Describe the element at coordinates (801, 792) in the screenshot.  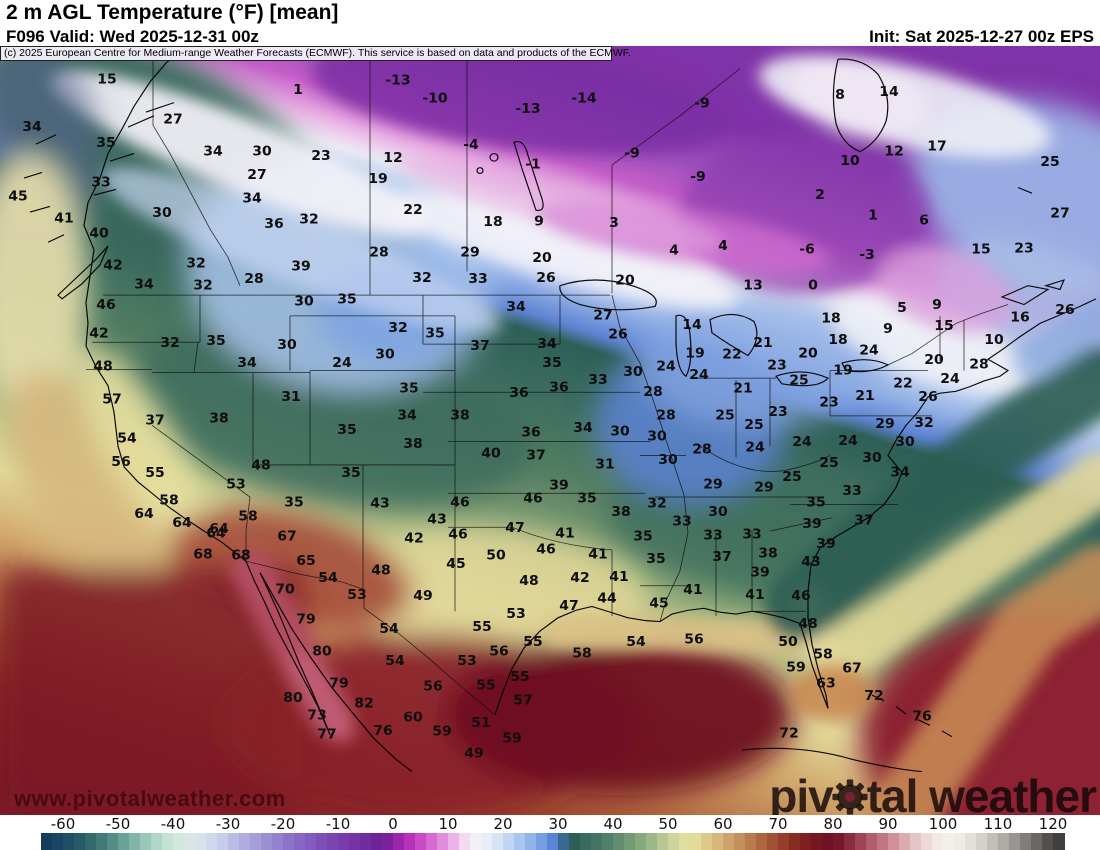
I see `logo-text-left: piv` at that location.